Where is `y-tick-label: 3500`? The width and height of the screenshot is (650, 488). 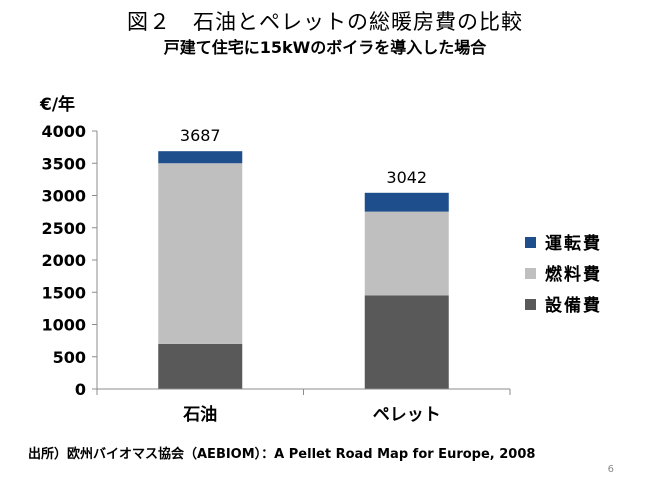
y-tick-label: 3500 is located at coordinates (63, 163).